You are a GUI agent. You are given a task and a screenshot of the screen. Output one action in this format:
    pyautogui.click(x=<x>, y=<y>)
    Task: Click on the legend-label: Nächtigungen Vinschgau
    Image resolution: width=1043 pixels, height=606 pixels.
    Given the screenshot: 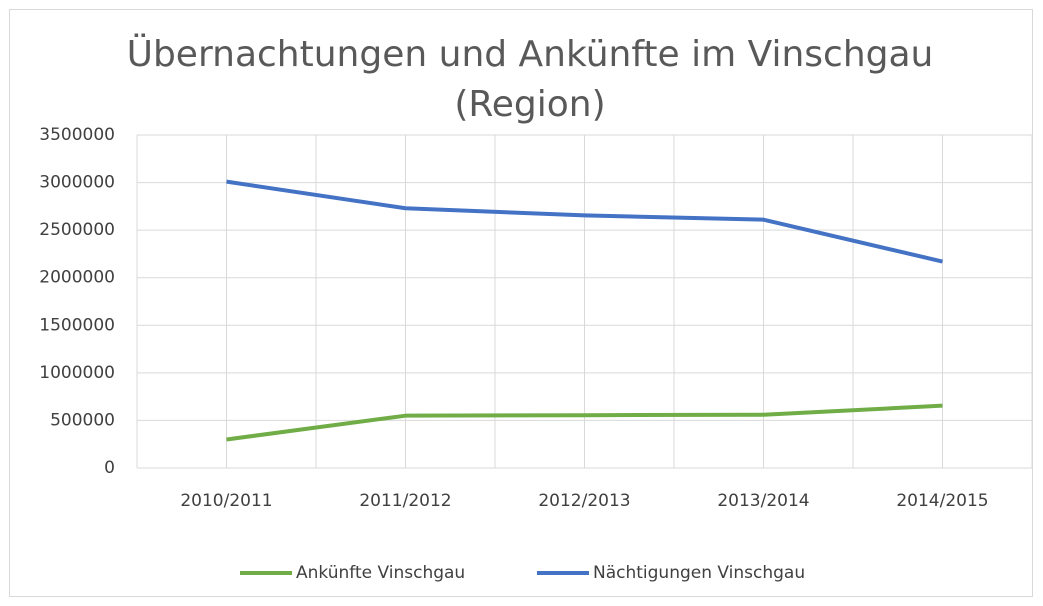 What is the action you would take?
    pyautogui.click(x=699, y=573)
    